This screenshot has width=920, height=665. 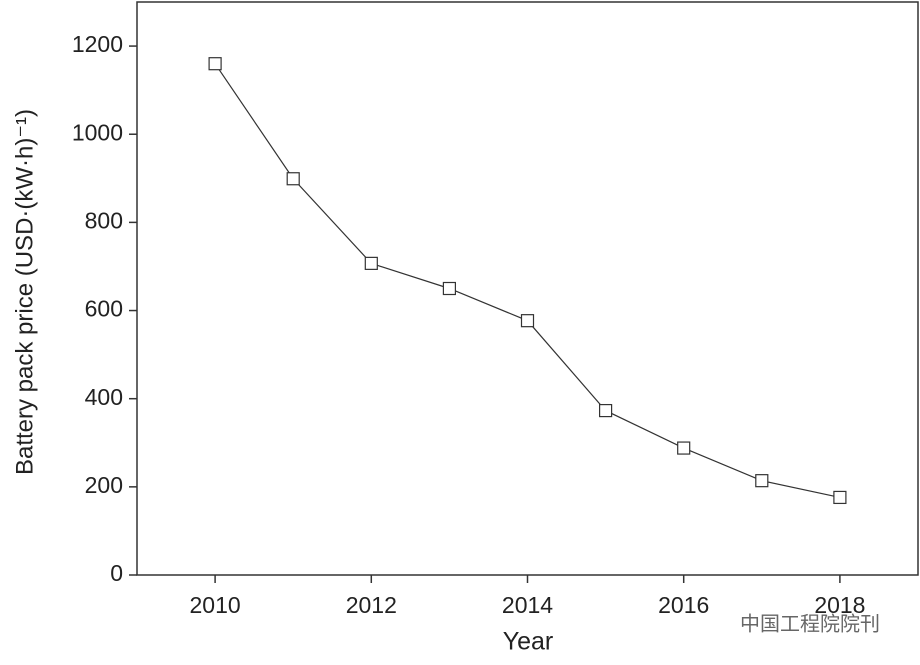 What do you see at coordinates (116, 573) in the screenshot?
I see `y-tick-label: 0` at bounding box center [116, 573].